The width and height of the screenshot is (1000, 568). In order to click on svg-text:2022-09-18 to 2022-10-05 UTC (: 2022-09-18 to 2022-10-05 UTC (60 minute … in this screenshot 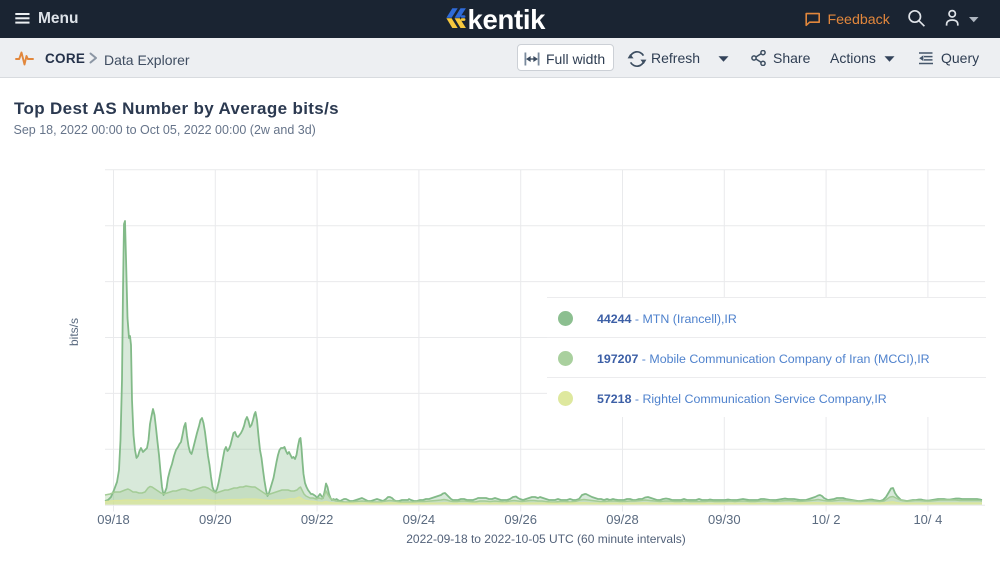, I will do `click(545, 539)`.